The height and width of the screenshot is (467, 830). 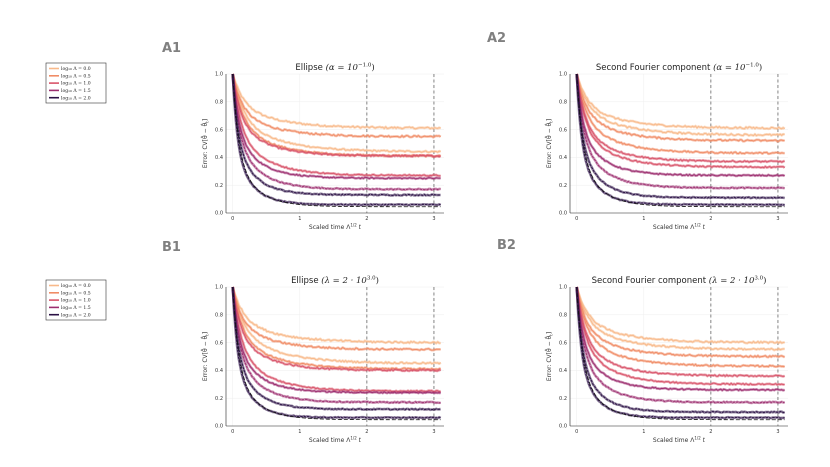 What do you see at coordinates (76, 76) in the screenshot?
I see `legend-entry-label: log₁₀ Λ = 0.5` at bounding box center [76, 76].